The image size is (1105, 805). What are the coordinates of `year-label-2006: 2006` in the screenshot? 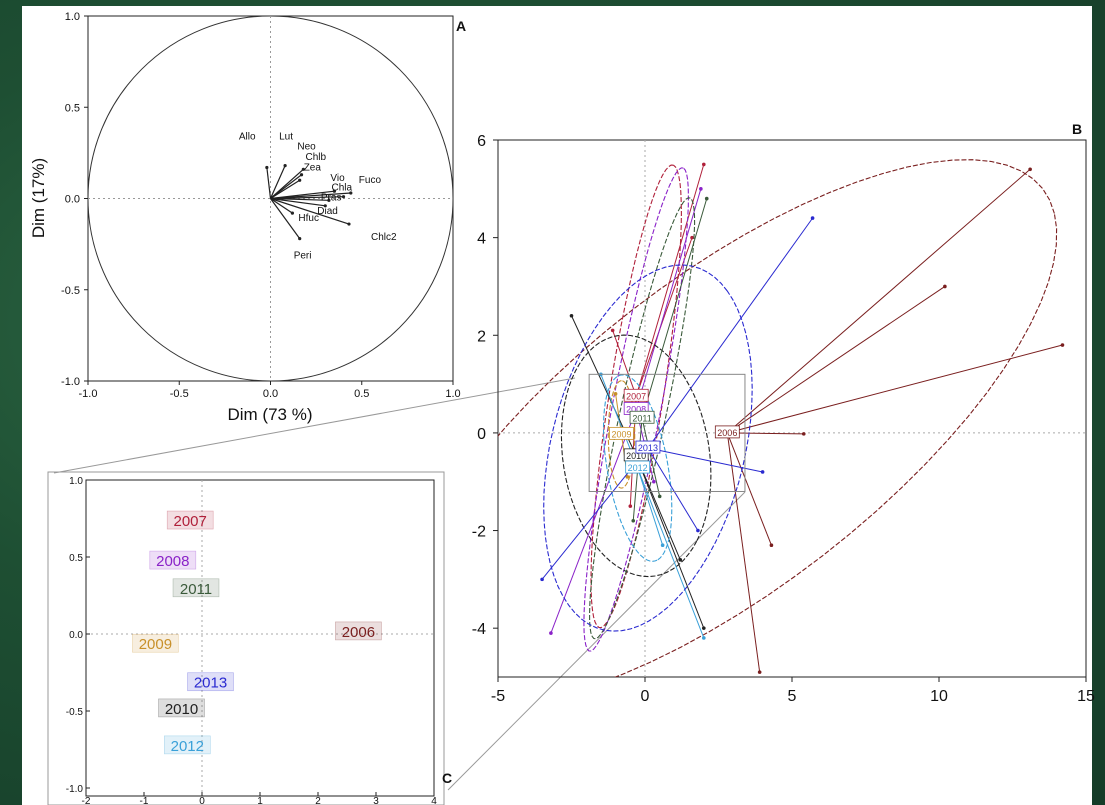 It's located at (358, 632).